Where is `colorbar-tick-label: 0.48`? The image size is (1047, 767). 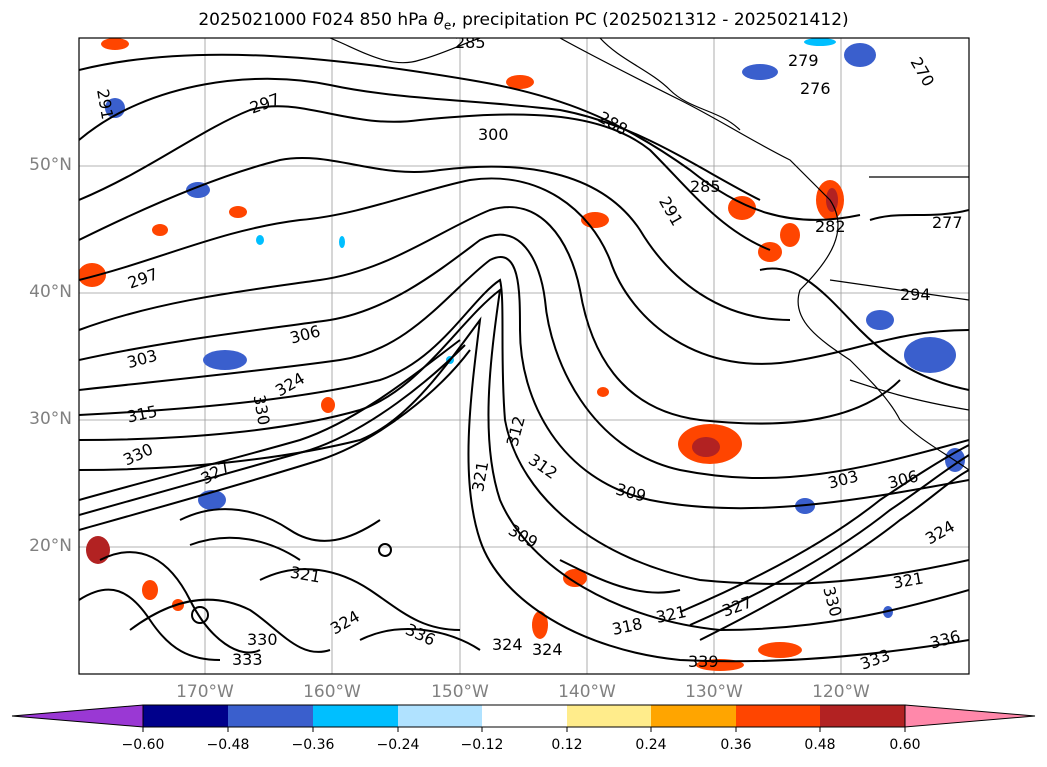 colorbar-tick-label: 0.48 is located at coordinates (820, 745).